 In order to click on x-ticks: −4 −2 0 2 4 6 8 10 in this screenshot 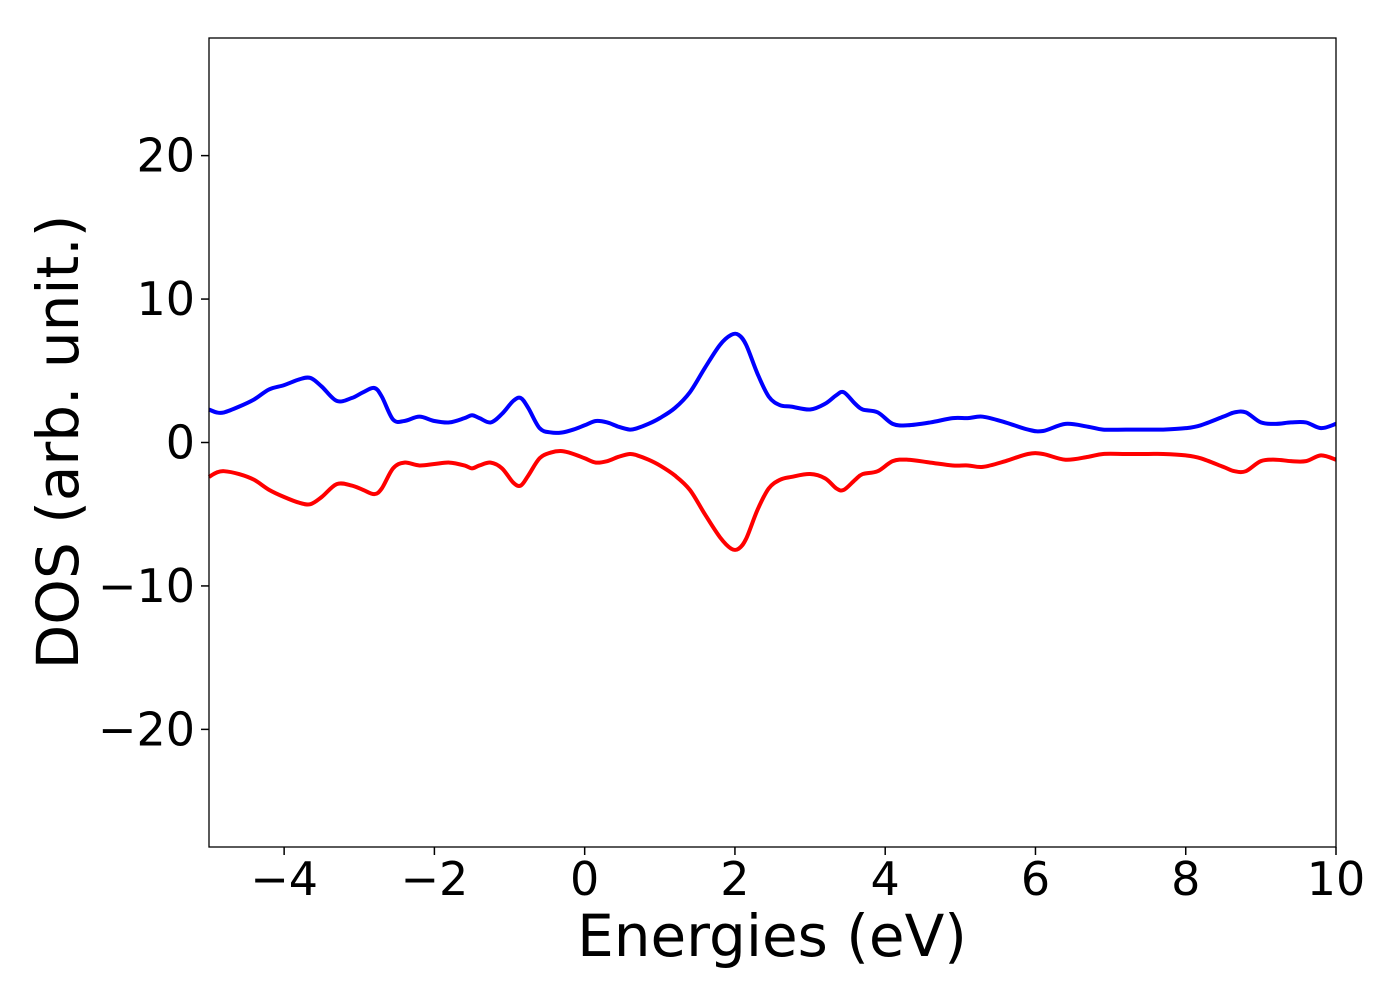, I will do `click(807, 876)`.